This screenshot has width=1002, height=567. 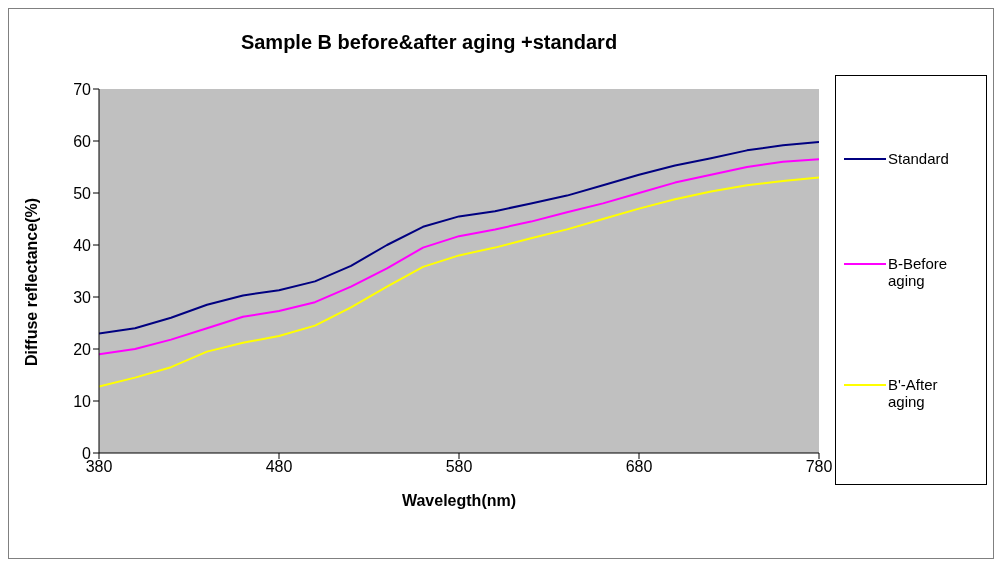 I want to click on legend-label: B-Before aging, so click(x=918, y=271).